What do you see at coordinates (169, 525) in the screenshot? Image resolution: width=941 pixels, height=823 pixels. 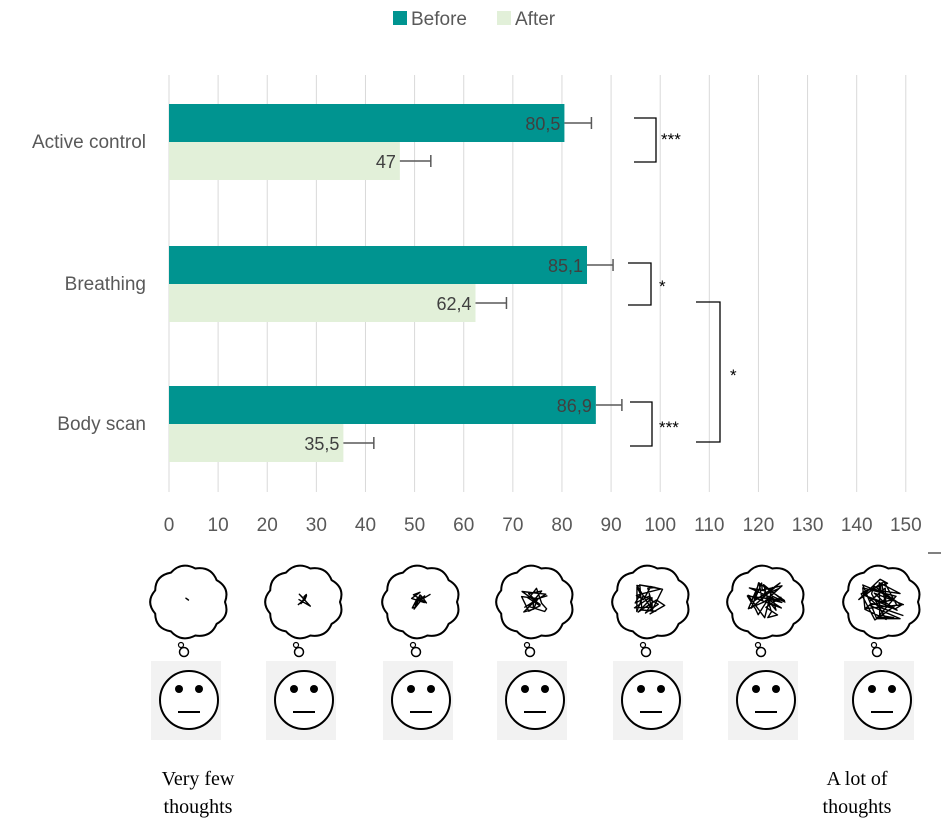 I see `x-tick-label-0: 0` at bounding box center [169, 525].